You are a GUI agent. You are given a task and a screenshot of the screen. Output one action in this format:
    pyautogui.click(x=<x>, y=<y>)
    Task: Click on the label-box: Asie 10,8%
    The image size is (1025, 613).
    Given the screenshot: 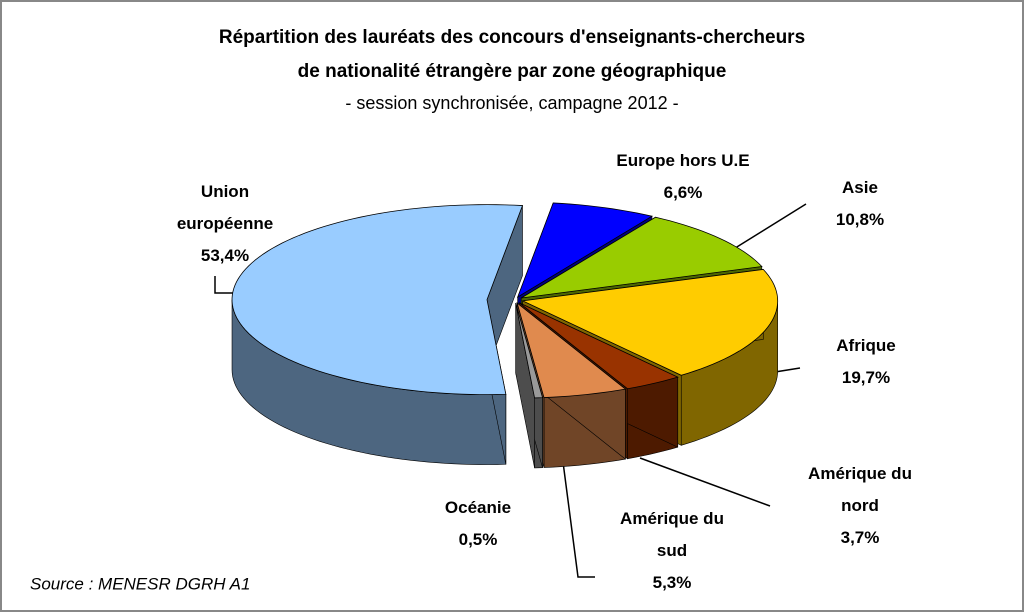 What is the action you would take?
    pyautogui.click(x=860, y=204)
    